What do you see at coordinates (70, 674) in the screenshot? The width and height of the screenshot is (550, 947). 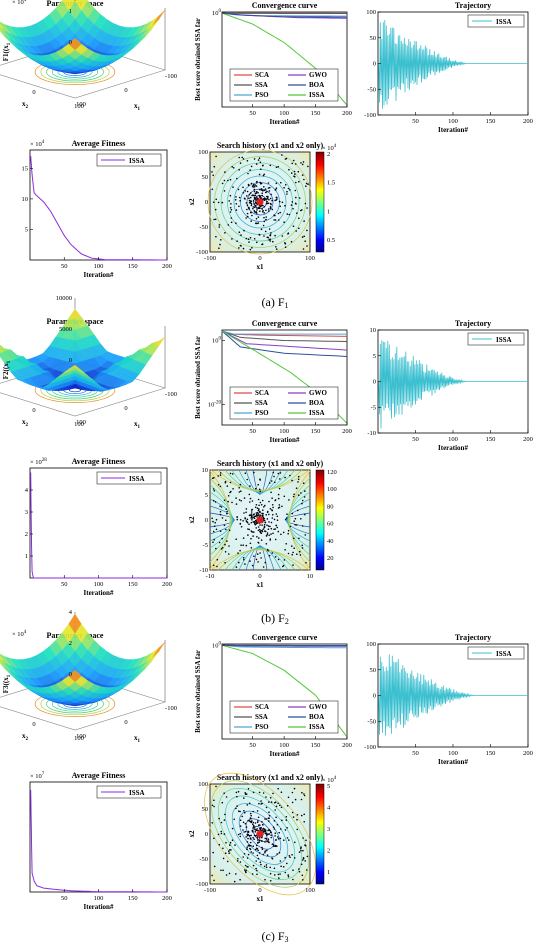 I see `z-tick-label: 0` at bounding box center [70, 674].